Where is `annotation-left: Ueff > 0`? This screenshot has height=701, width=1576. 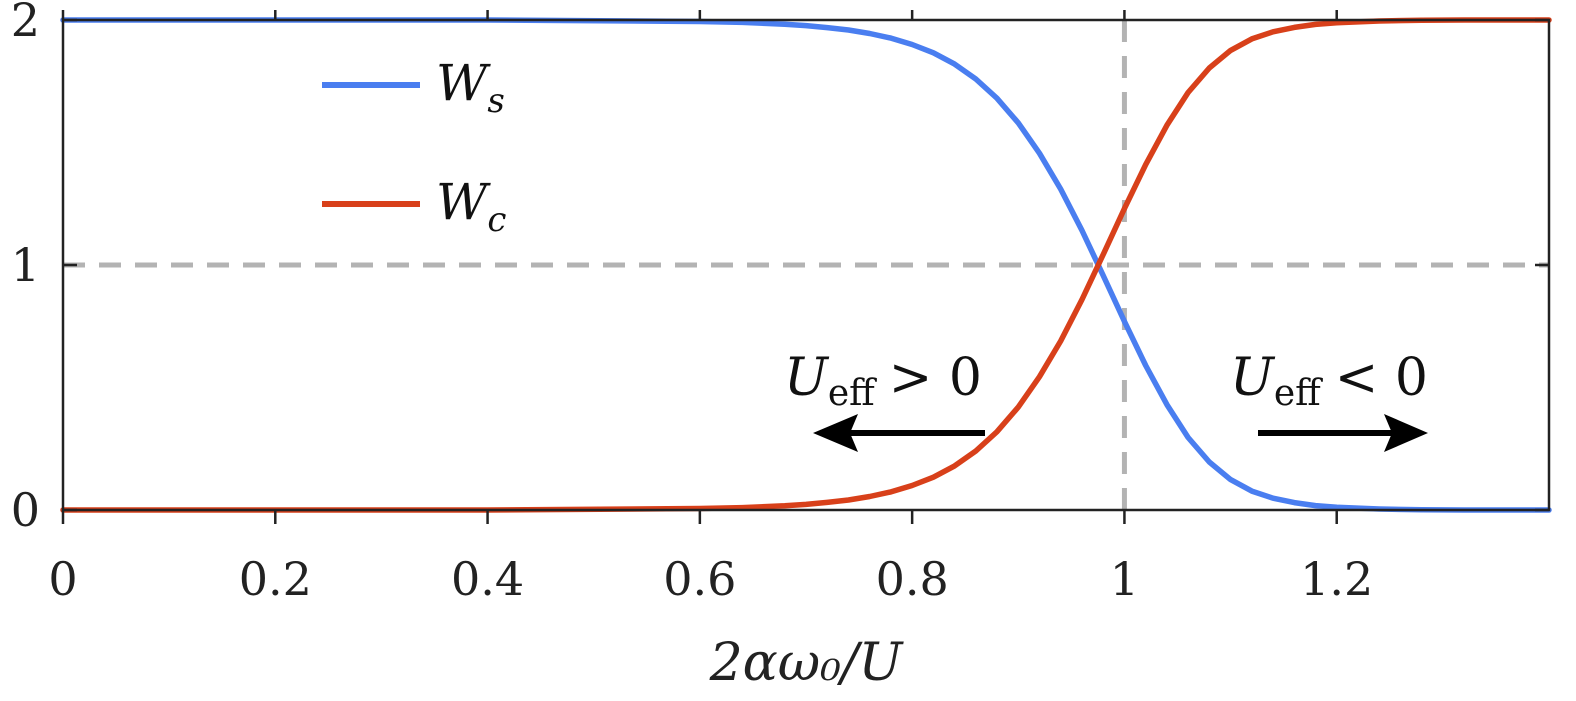 annotation-left: Ueff > 0 is located at coordinates (884, 400).